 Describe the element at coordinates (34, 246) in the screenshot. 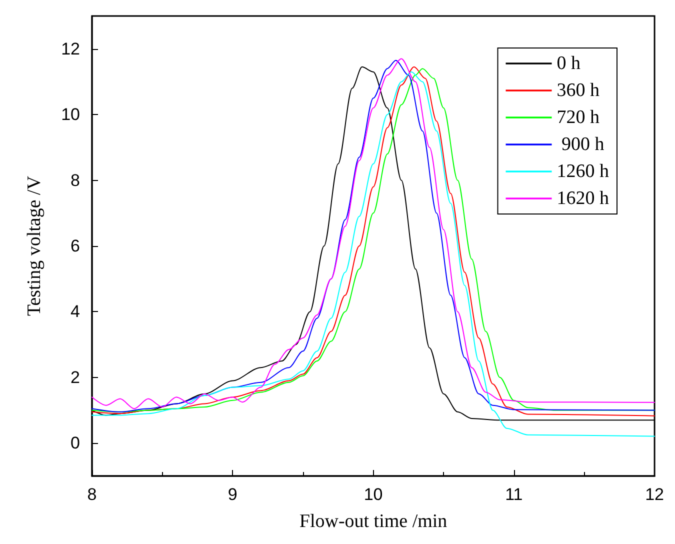

I see `y-axis-title: Testing voltage /V` at that location.